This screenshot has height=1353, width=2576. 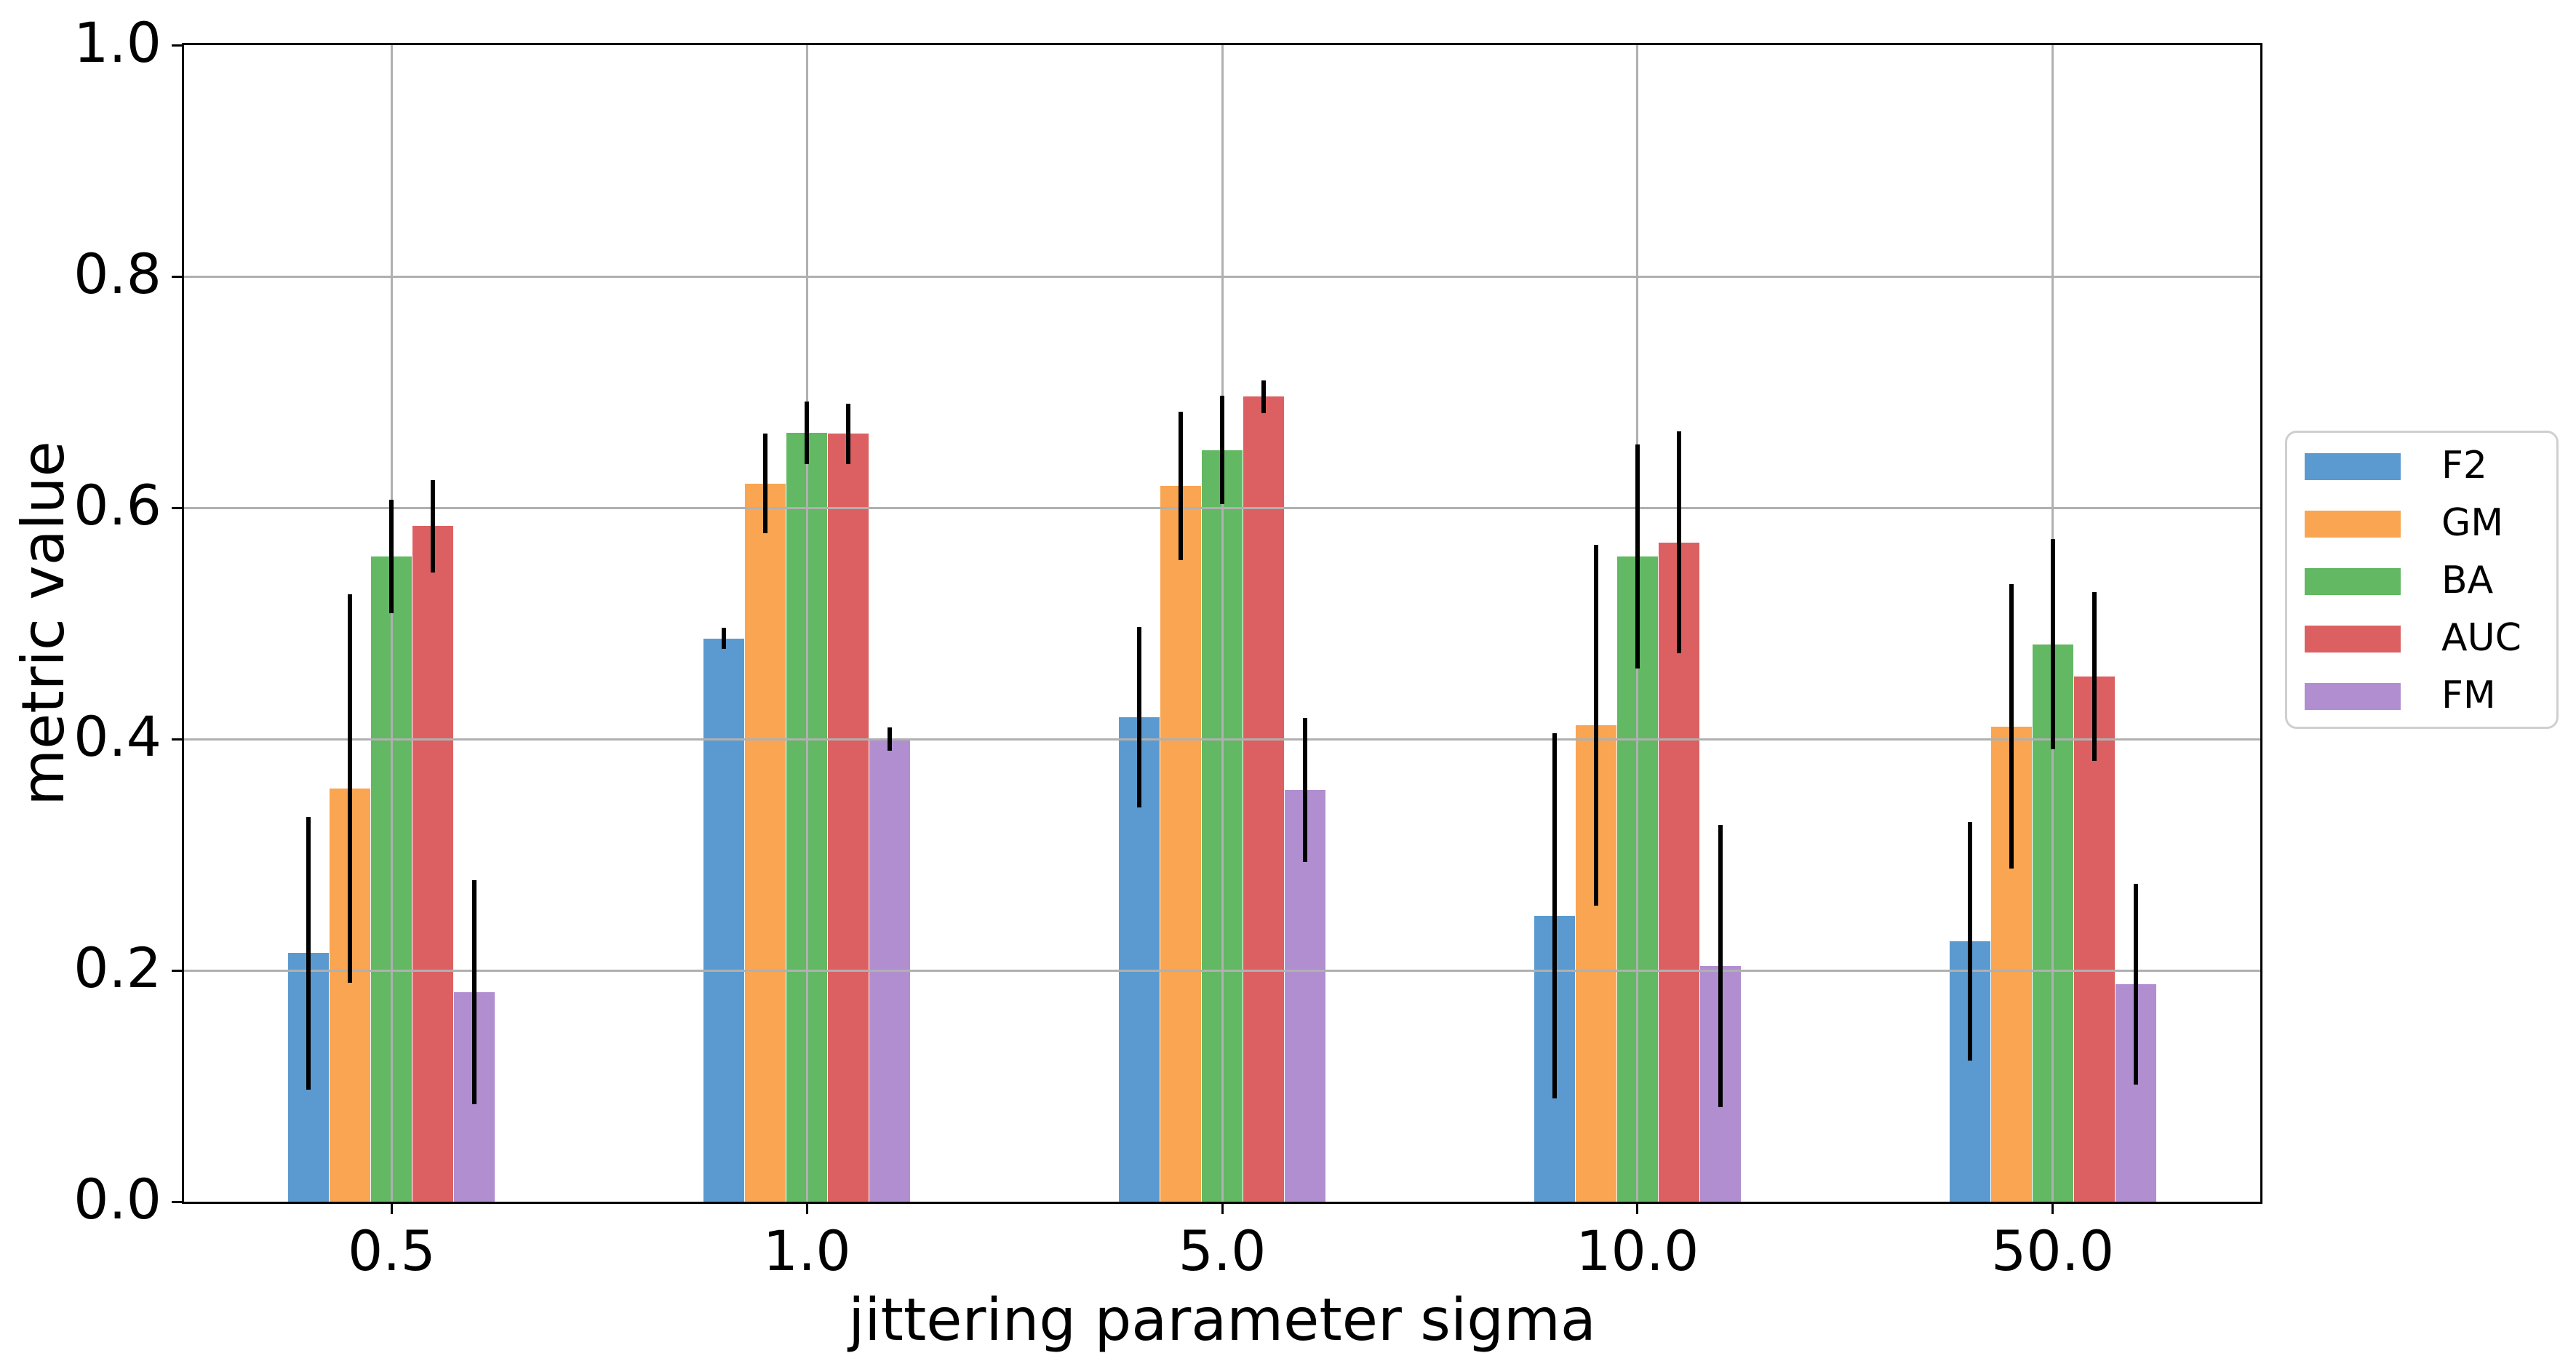 What do you see at coordinates (2422, 580) in the screenshot?
I see `legend: F2 GM BA AUC FM` at bounding box center [2422, 580].